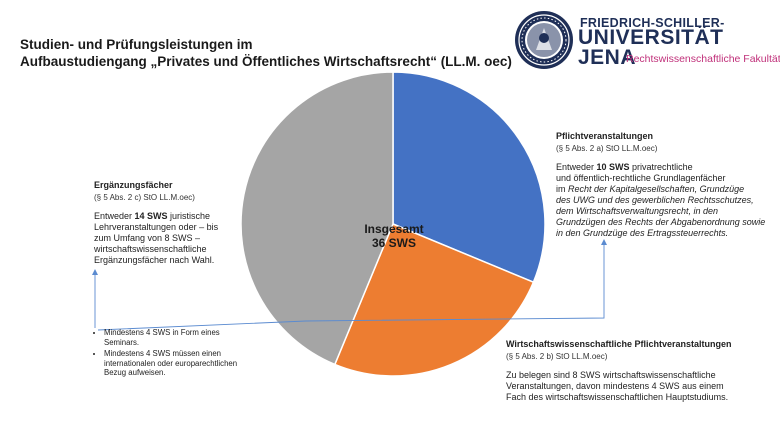 The image size is (780, 439). I want to click on ergaenzung-heading: Ergänzungsfächer, so click(133, 185).